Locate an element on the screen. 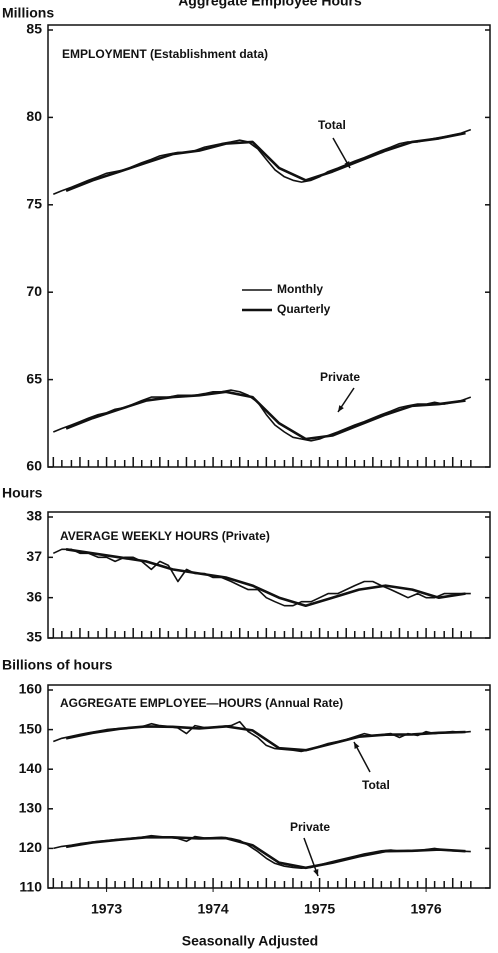  plot-frame is located at coordinates (269, 575).